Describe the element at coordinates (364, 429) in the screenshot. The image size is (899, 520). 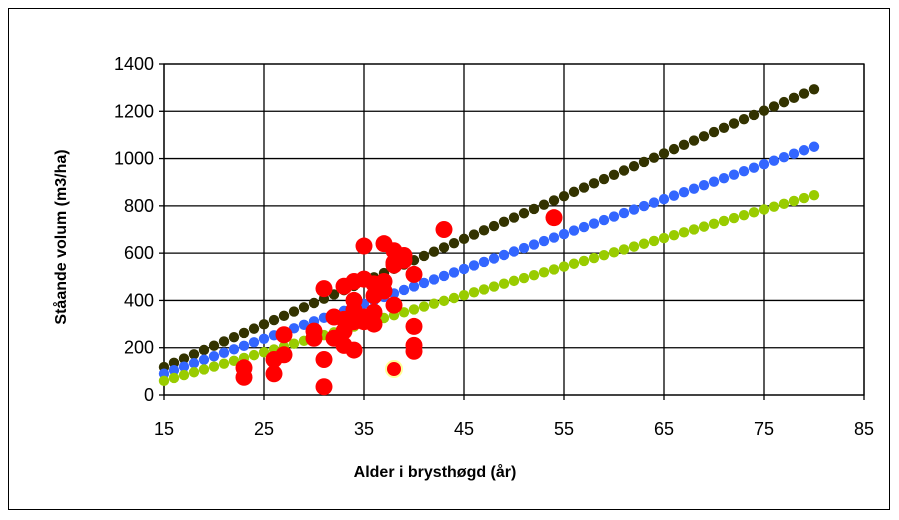
I see `x-tick-label: 35` at that location.